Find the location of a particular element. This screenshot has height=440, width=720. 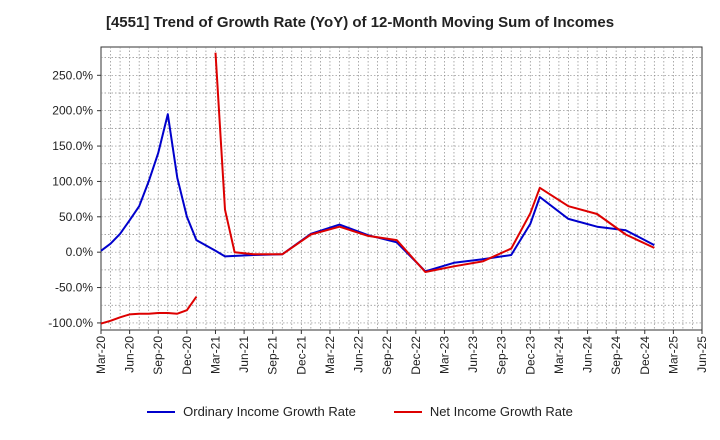

x-tick-label: Sep-23 is located at coordinates (502, 355).